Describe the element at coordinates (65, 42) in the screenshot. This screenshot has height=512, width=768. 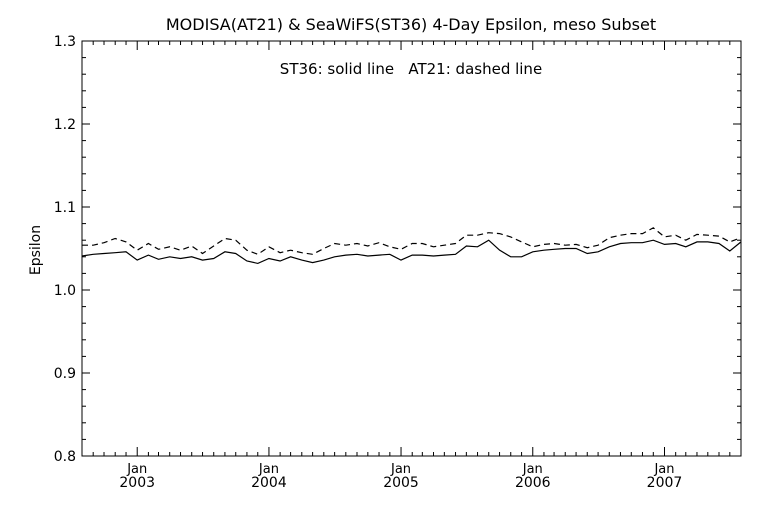
I see `y-tick-label: 1.3` at that location.